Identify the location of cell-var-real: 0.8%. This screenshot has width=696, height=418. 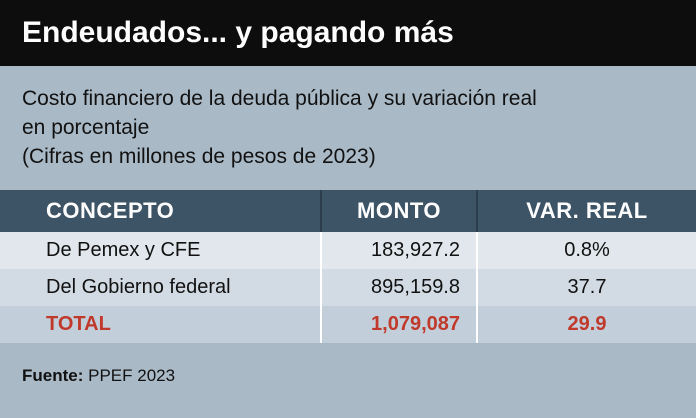
(586, 250).